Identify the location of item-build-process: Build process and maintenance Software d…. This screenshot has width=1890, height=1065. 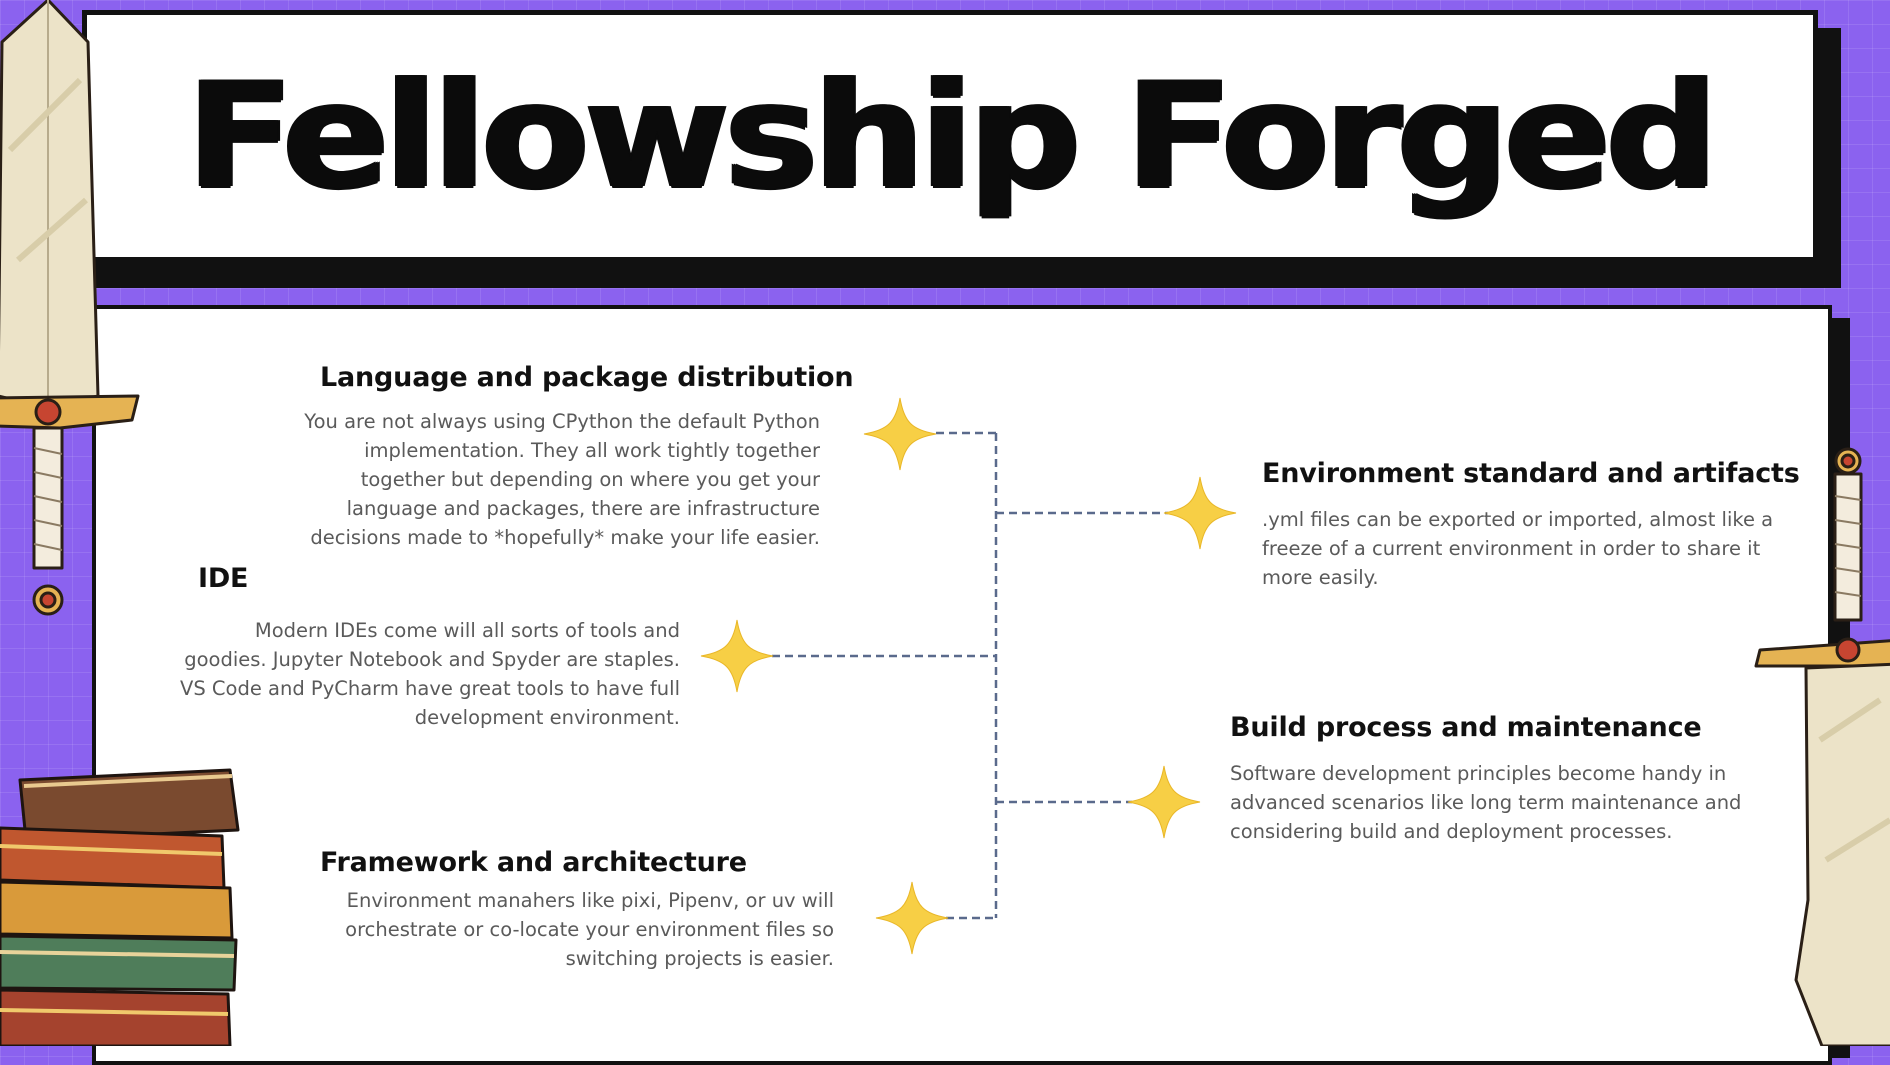
(1490, 779).